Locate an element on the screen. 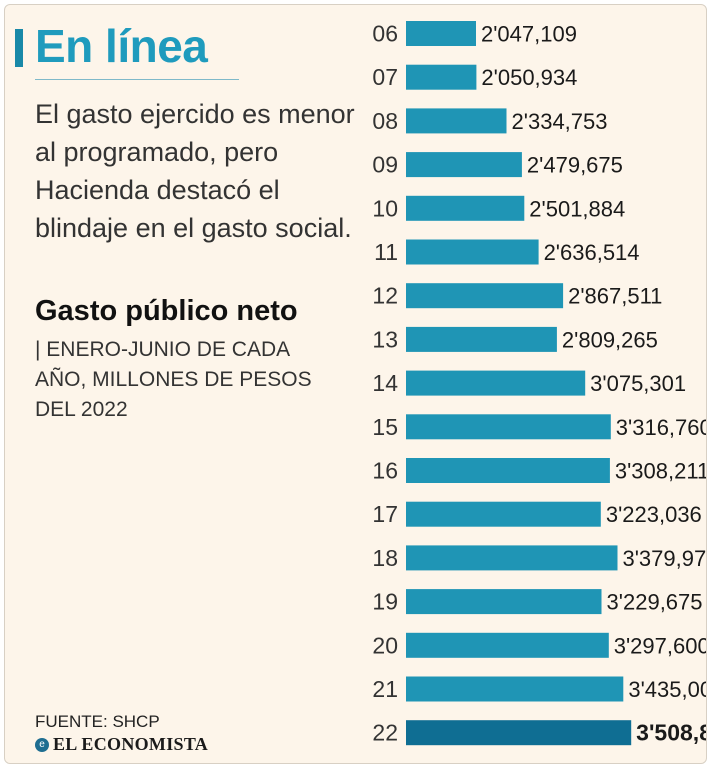  value-label-21: 3'435,004 is located at coordinates (667, 689).